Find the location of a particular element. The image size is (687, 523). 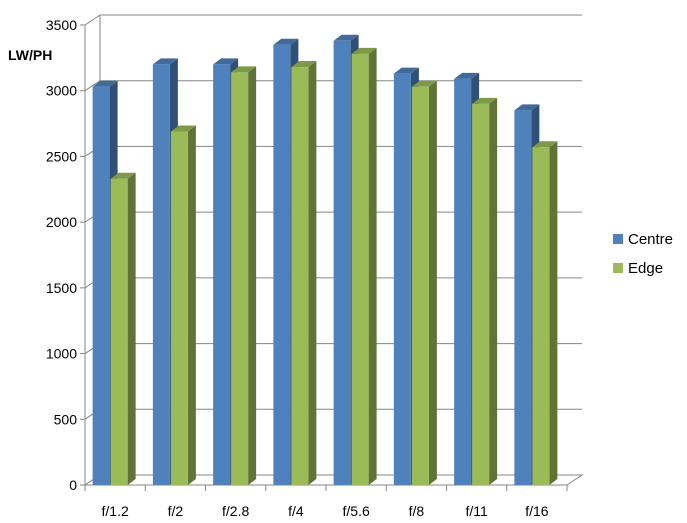

legend-label: Edge is located at coordinates (645, 268).